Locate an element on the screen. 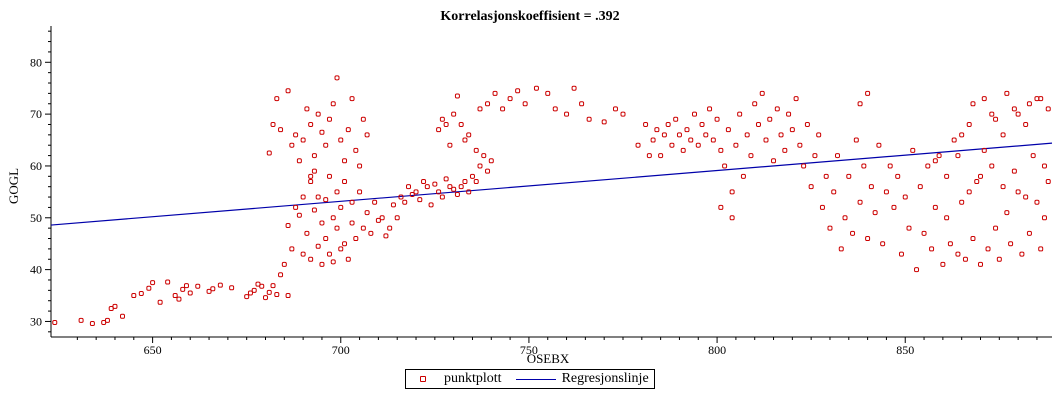 The width and height of the screenshot is (1060, 400). legend-item-regression: Regresjonslinje is located at coordinates (582, 379).